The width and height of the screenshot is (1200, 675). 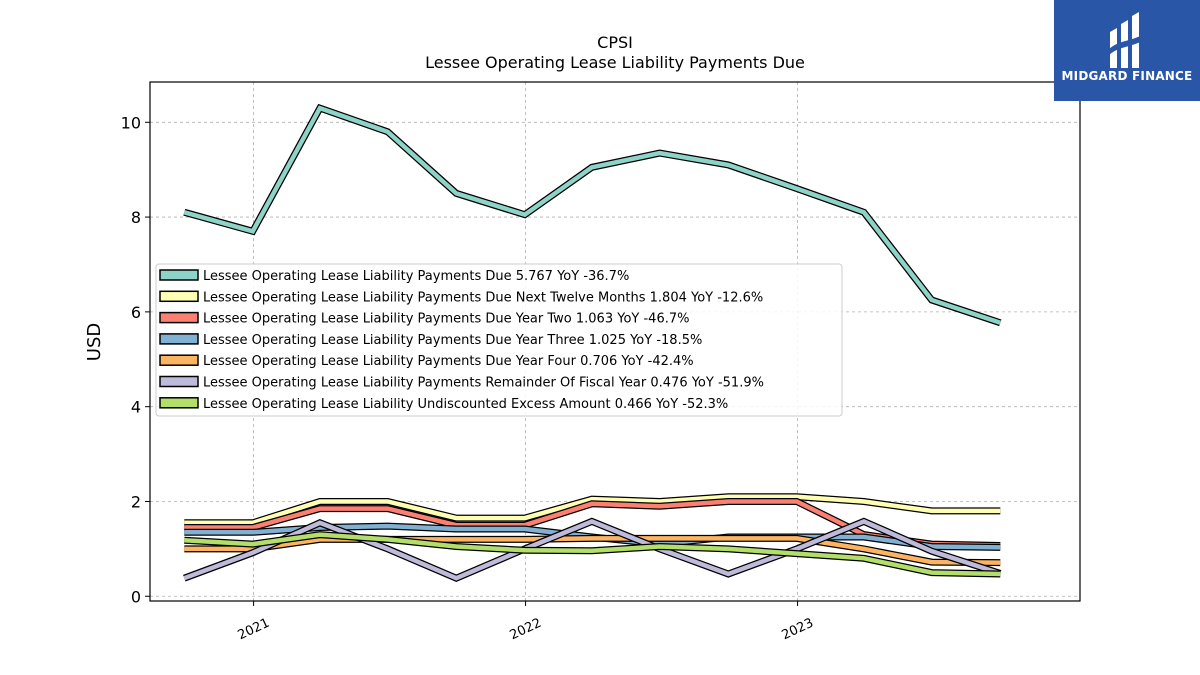 I want to click on y-tick-label: 2, so click(x=136, y=501).